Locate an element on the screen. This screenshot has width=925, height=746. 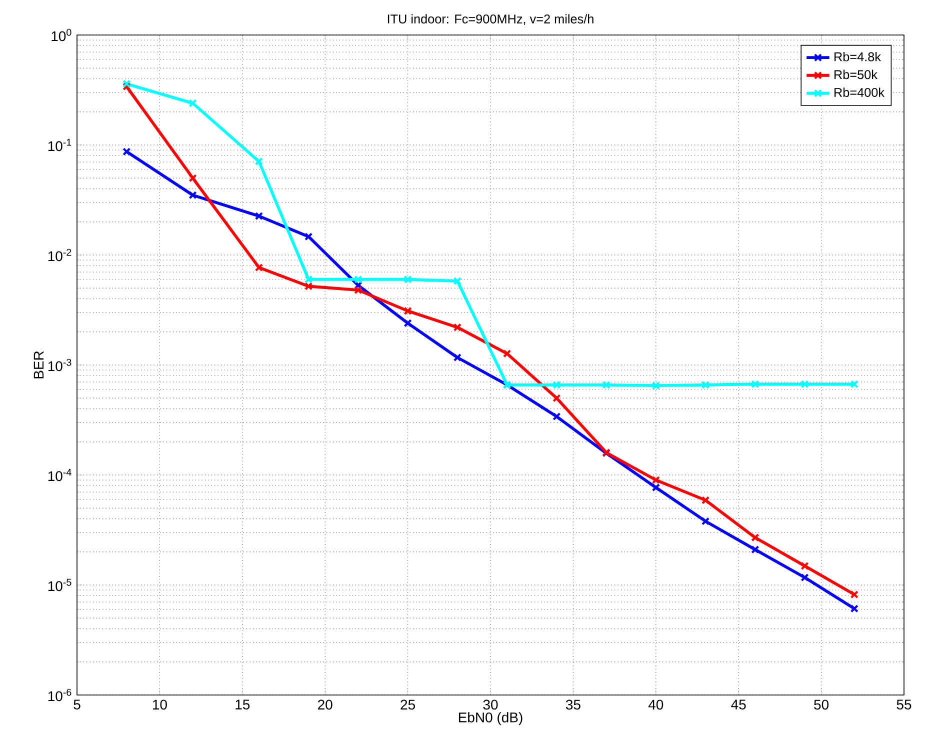
legend-label: Rb=50k is located at coordinates (856, 75).